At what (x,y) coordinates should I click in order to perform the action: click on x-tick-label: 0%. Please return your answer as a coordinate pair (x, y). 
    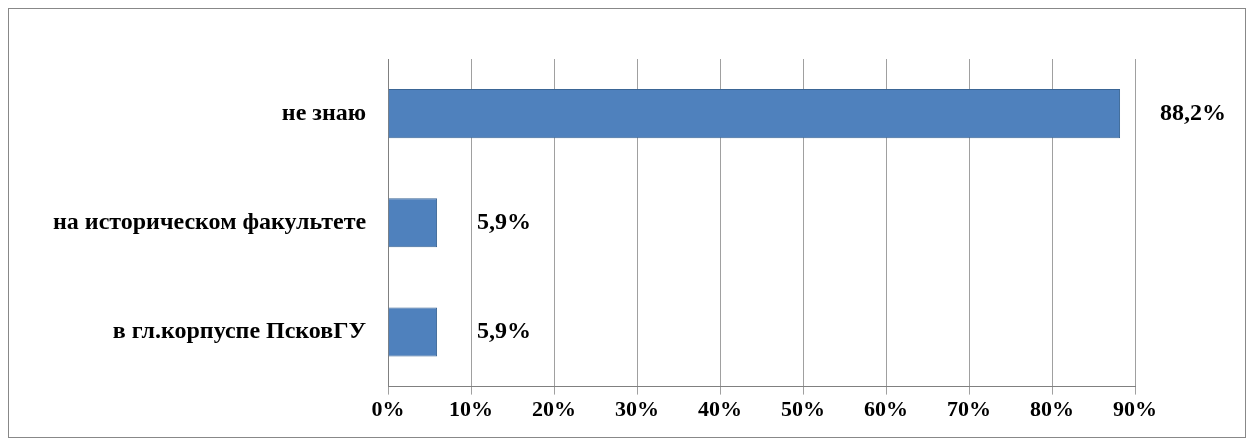
    Looking at the image, I should click on (388, 409).